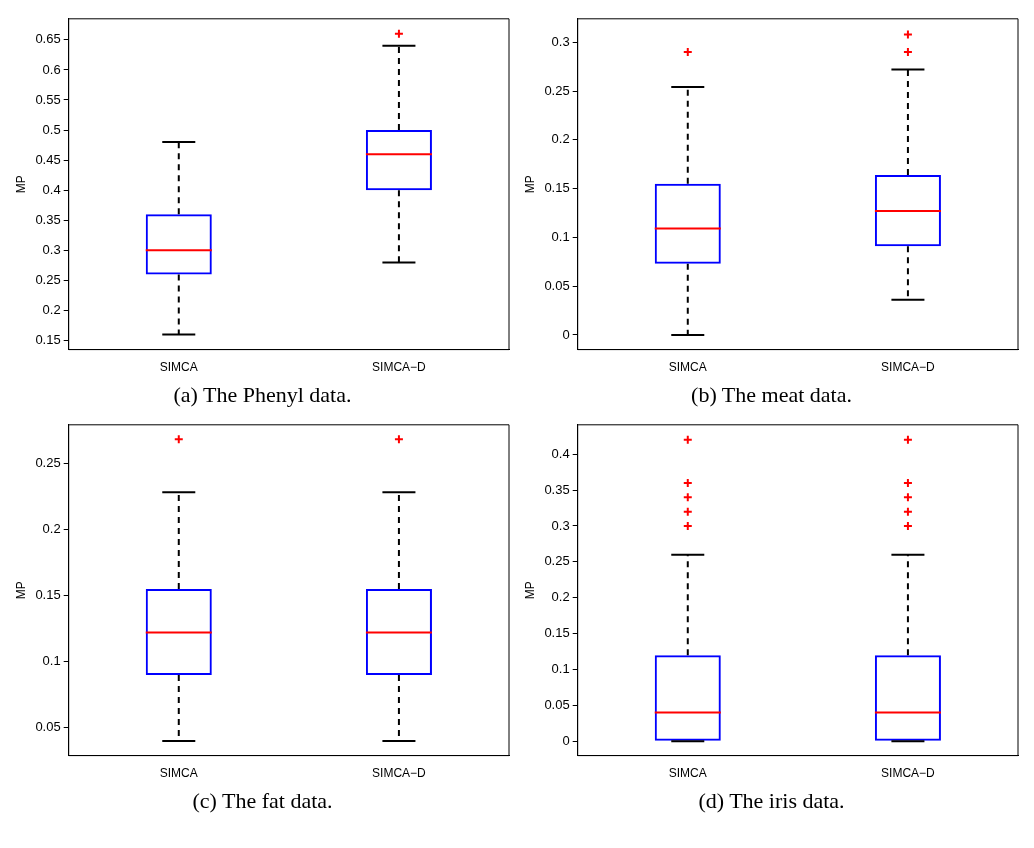  I want to click on text: (d) The iris data., so click(771, 801).